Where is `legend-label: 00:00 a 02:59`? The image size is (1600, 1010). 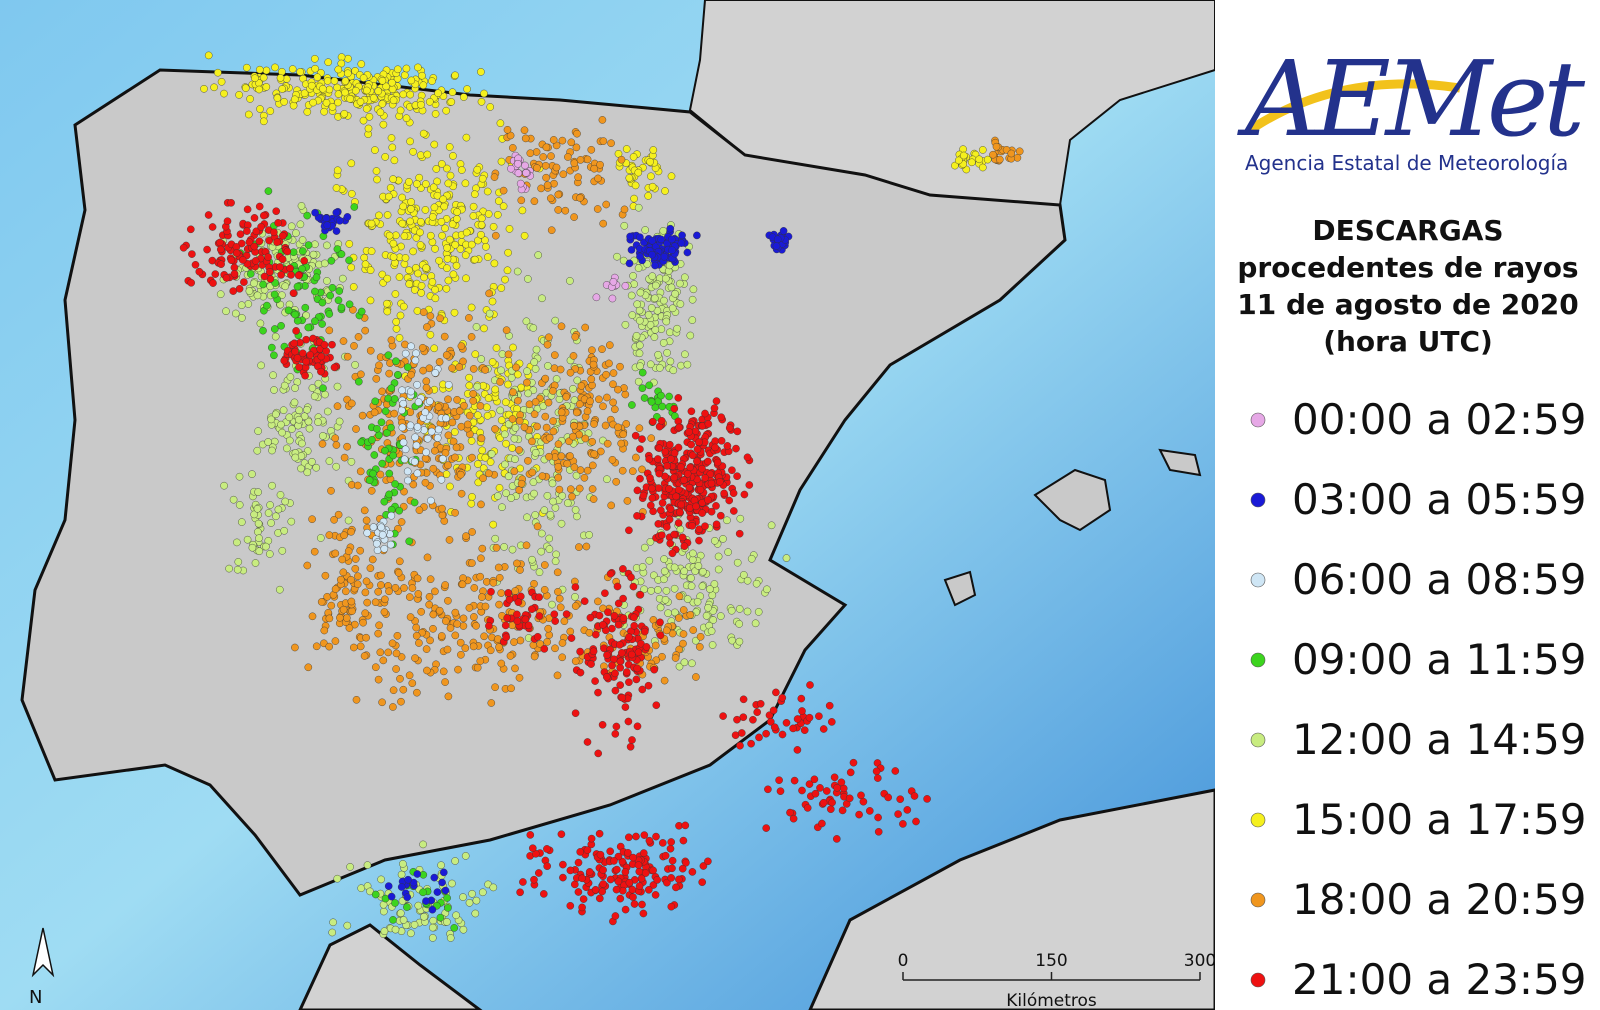
legend-label: 00:00 a 02:59 is located at coordinates (1439, 419).